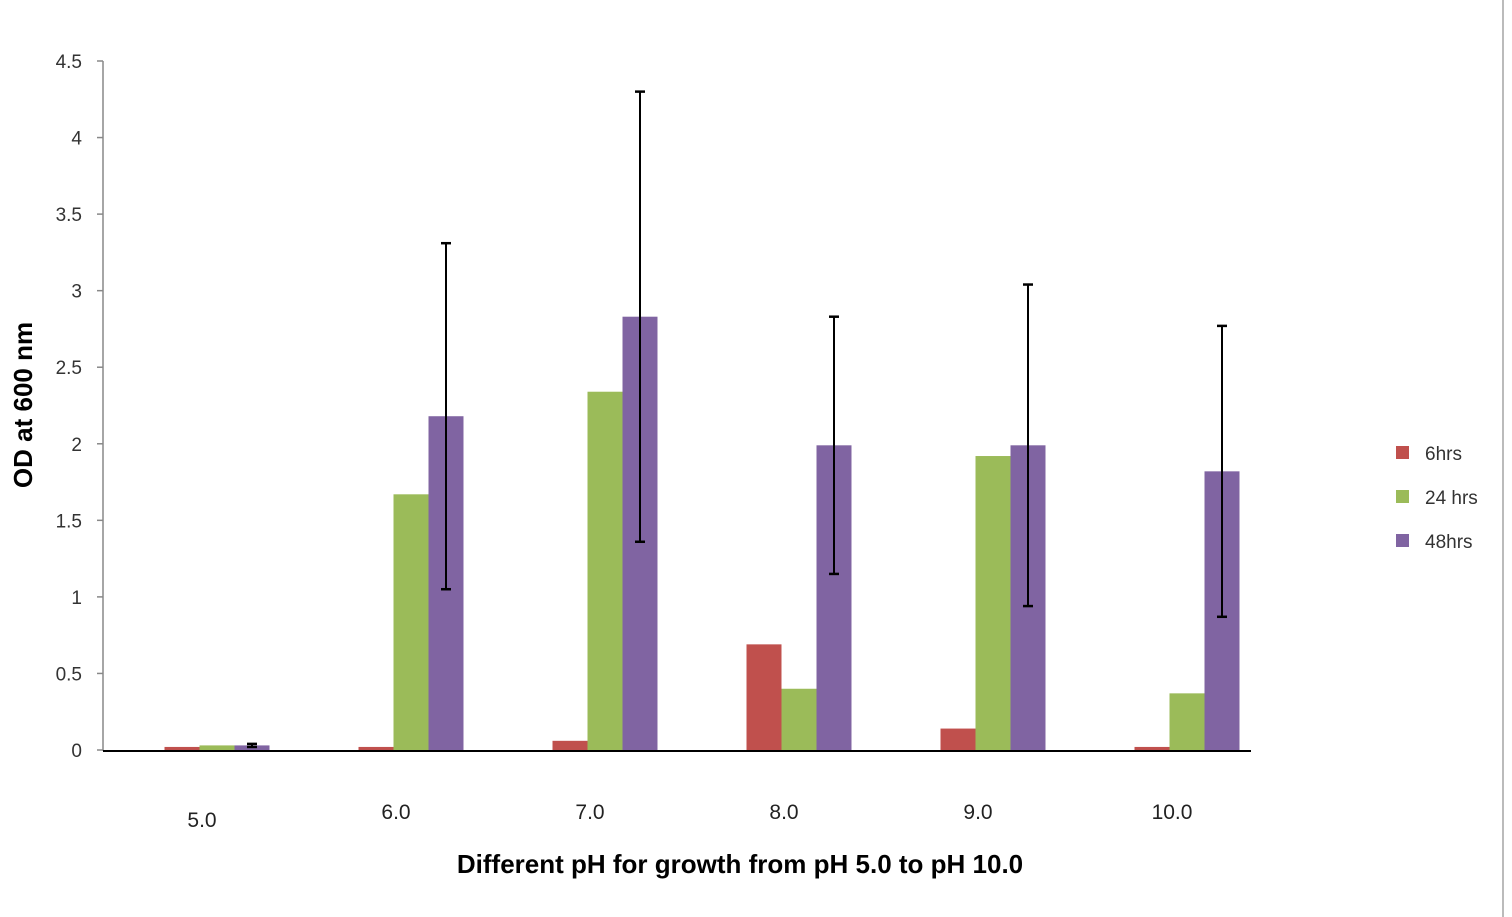 The image size is (1512, 917). Describe the element at coordinates (69, 674) in the screenshot. I see `y-tick-label: 0.5` at that location.